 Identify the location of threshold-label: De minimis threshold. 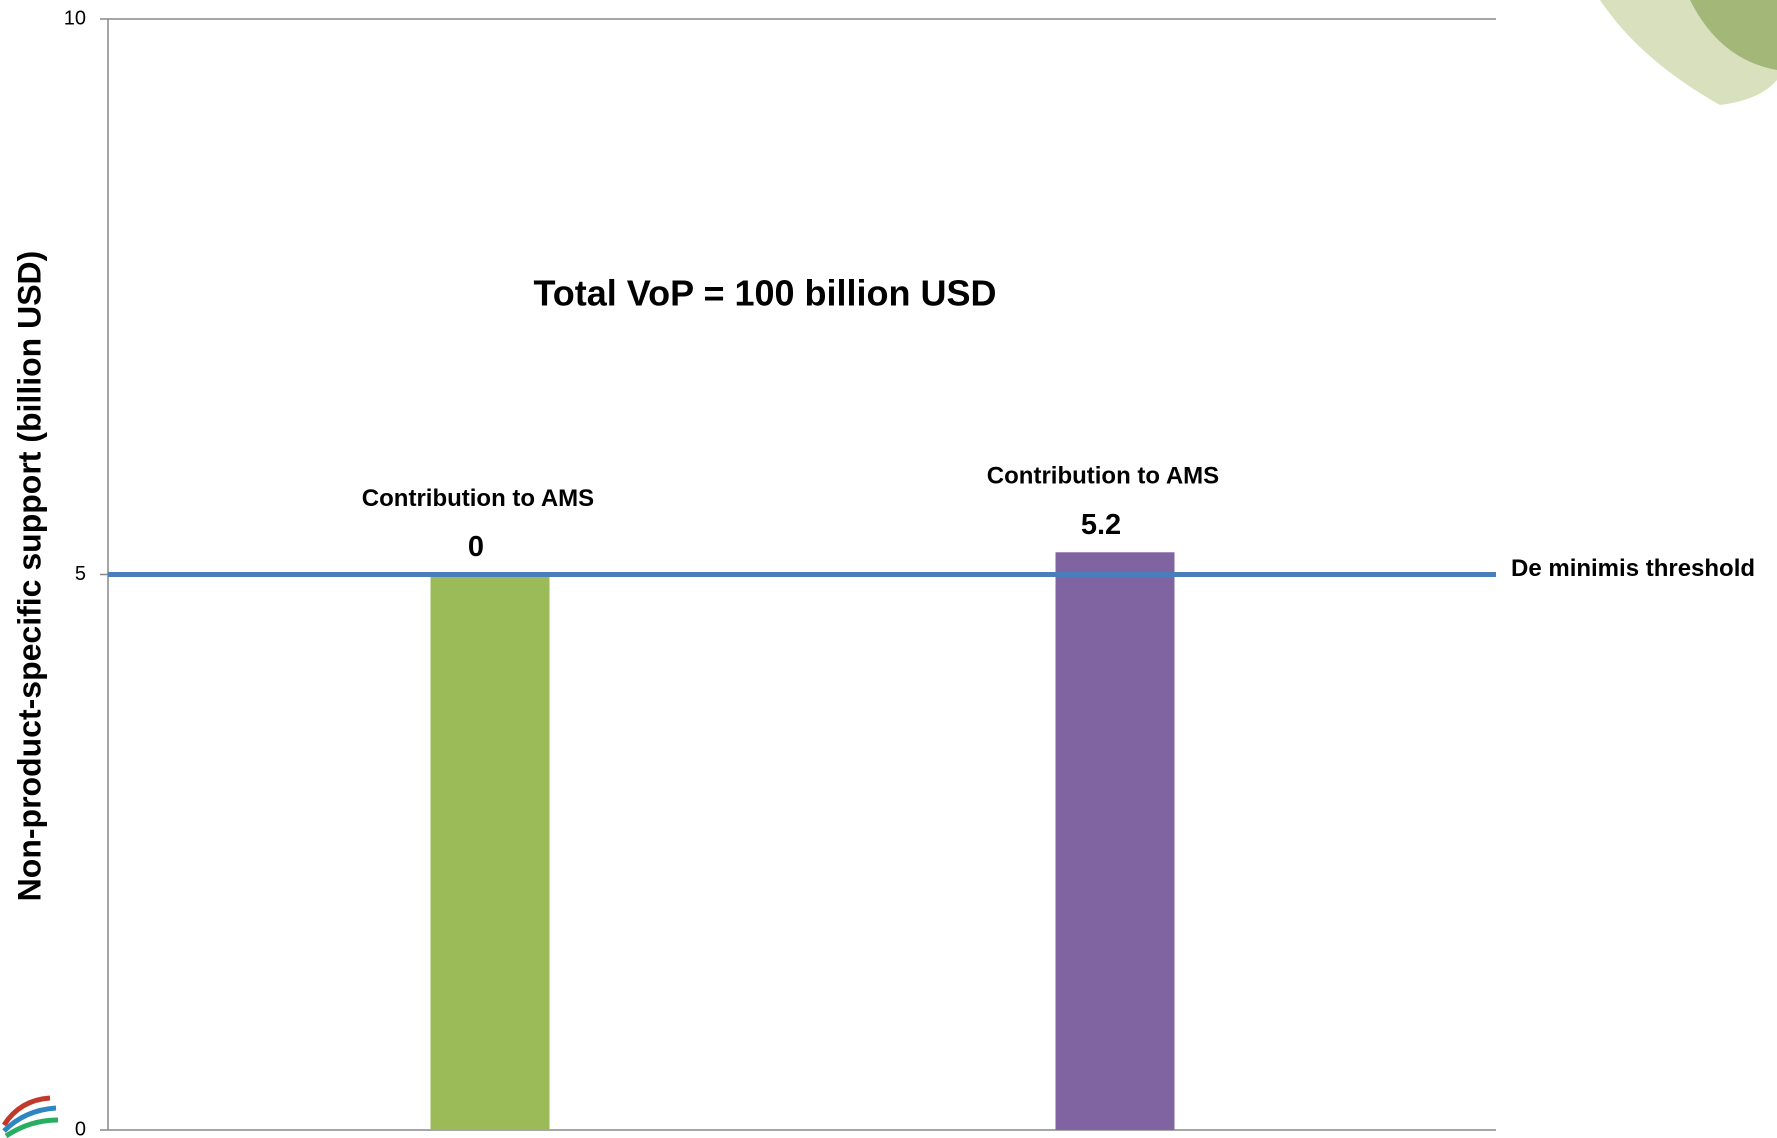
(1633, 568).